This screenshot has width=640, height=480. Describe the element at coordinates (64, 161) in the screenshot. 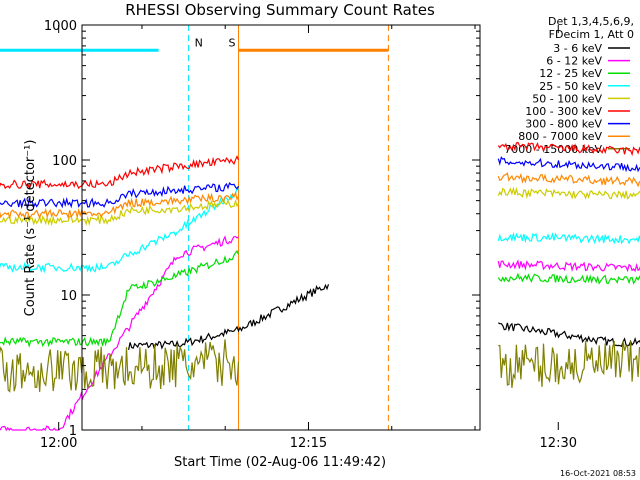

I see `y-tick-label-2: 100` at that location.